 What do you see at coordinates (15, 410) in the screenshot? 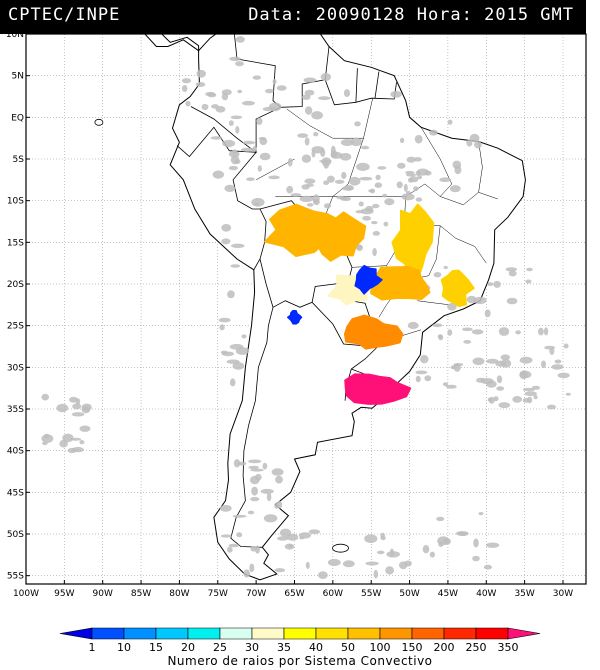
I see `lat-label: 35S` at bounding box center [15, 410].